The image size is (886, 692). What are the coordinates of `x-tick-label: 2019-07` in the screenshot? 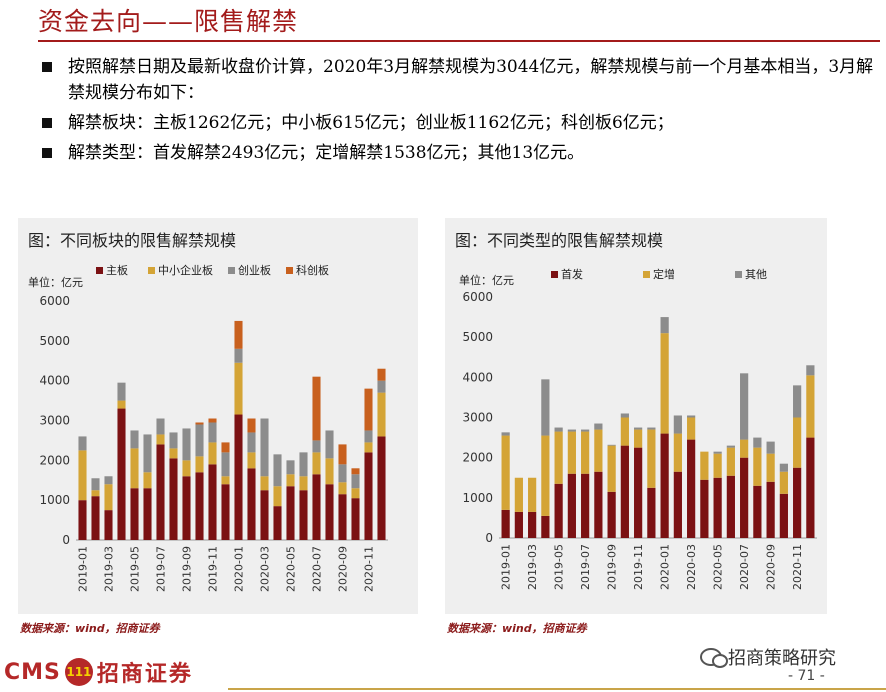 It's located at (585, 567).